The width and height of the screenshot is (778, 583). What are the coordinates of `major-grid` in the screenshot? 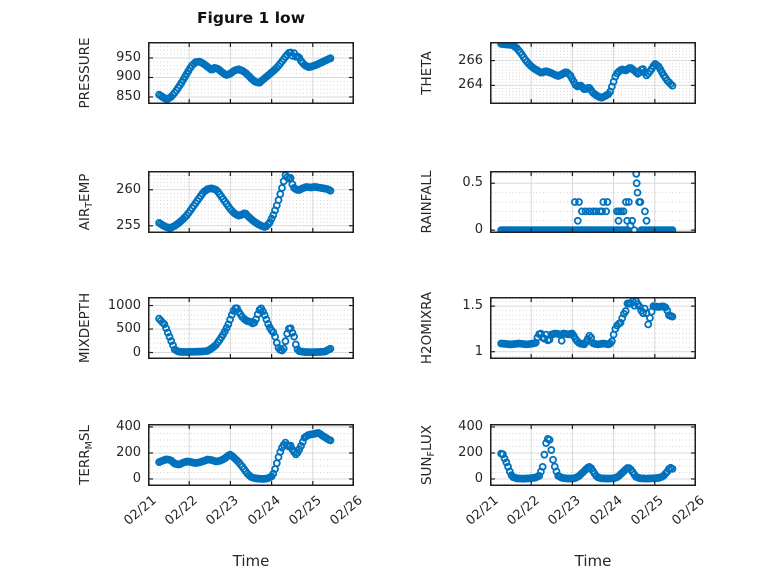 It's located at (251, 202).